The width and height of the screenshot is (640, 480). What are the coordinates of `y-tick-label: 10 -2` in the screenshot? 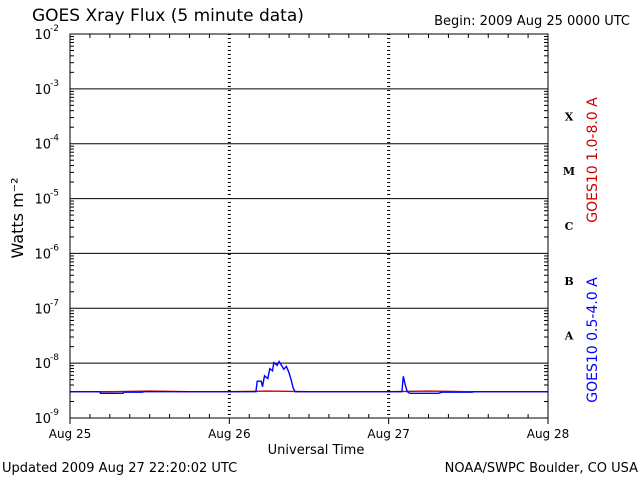 It's located at (46, 33).